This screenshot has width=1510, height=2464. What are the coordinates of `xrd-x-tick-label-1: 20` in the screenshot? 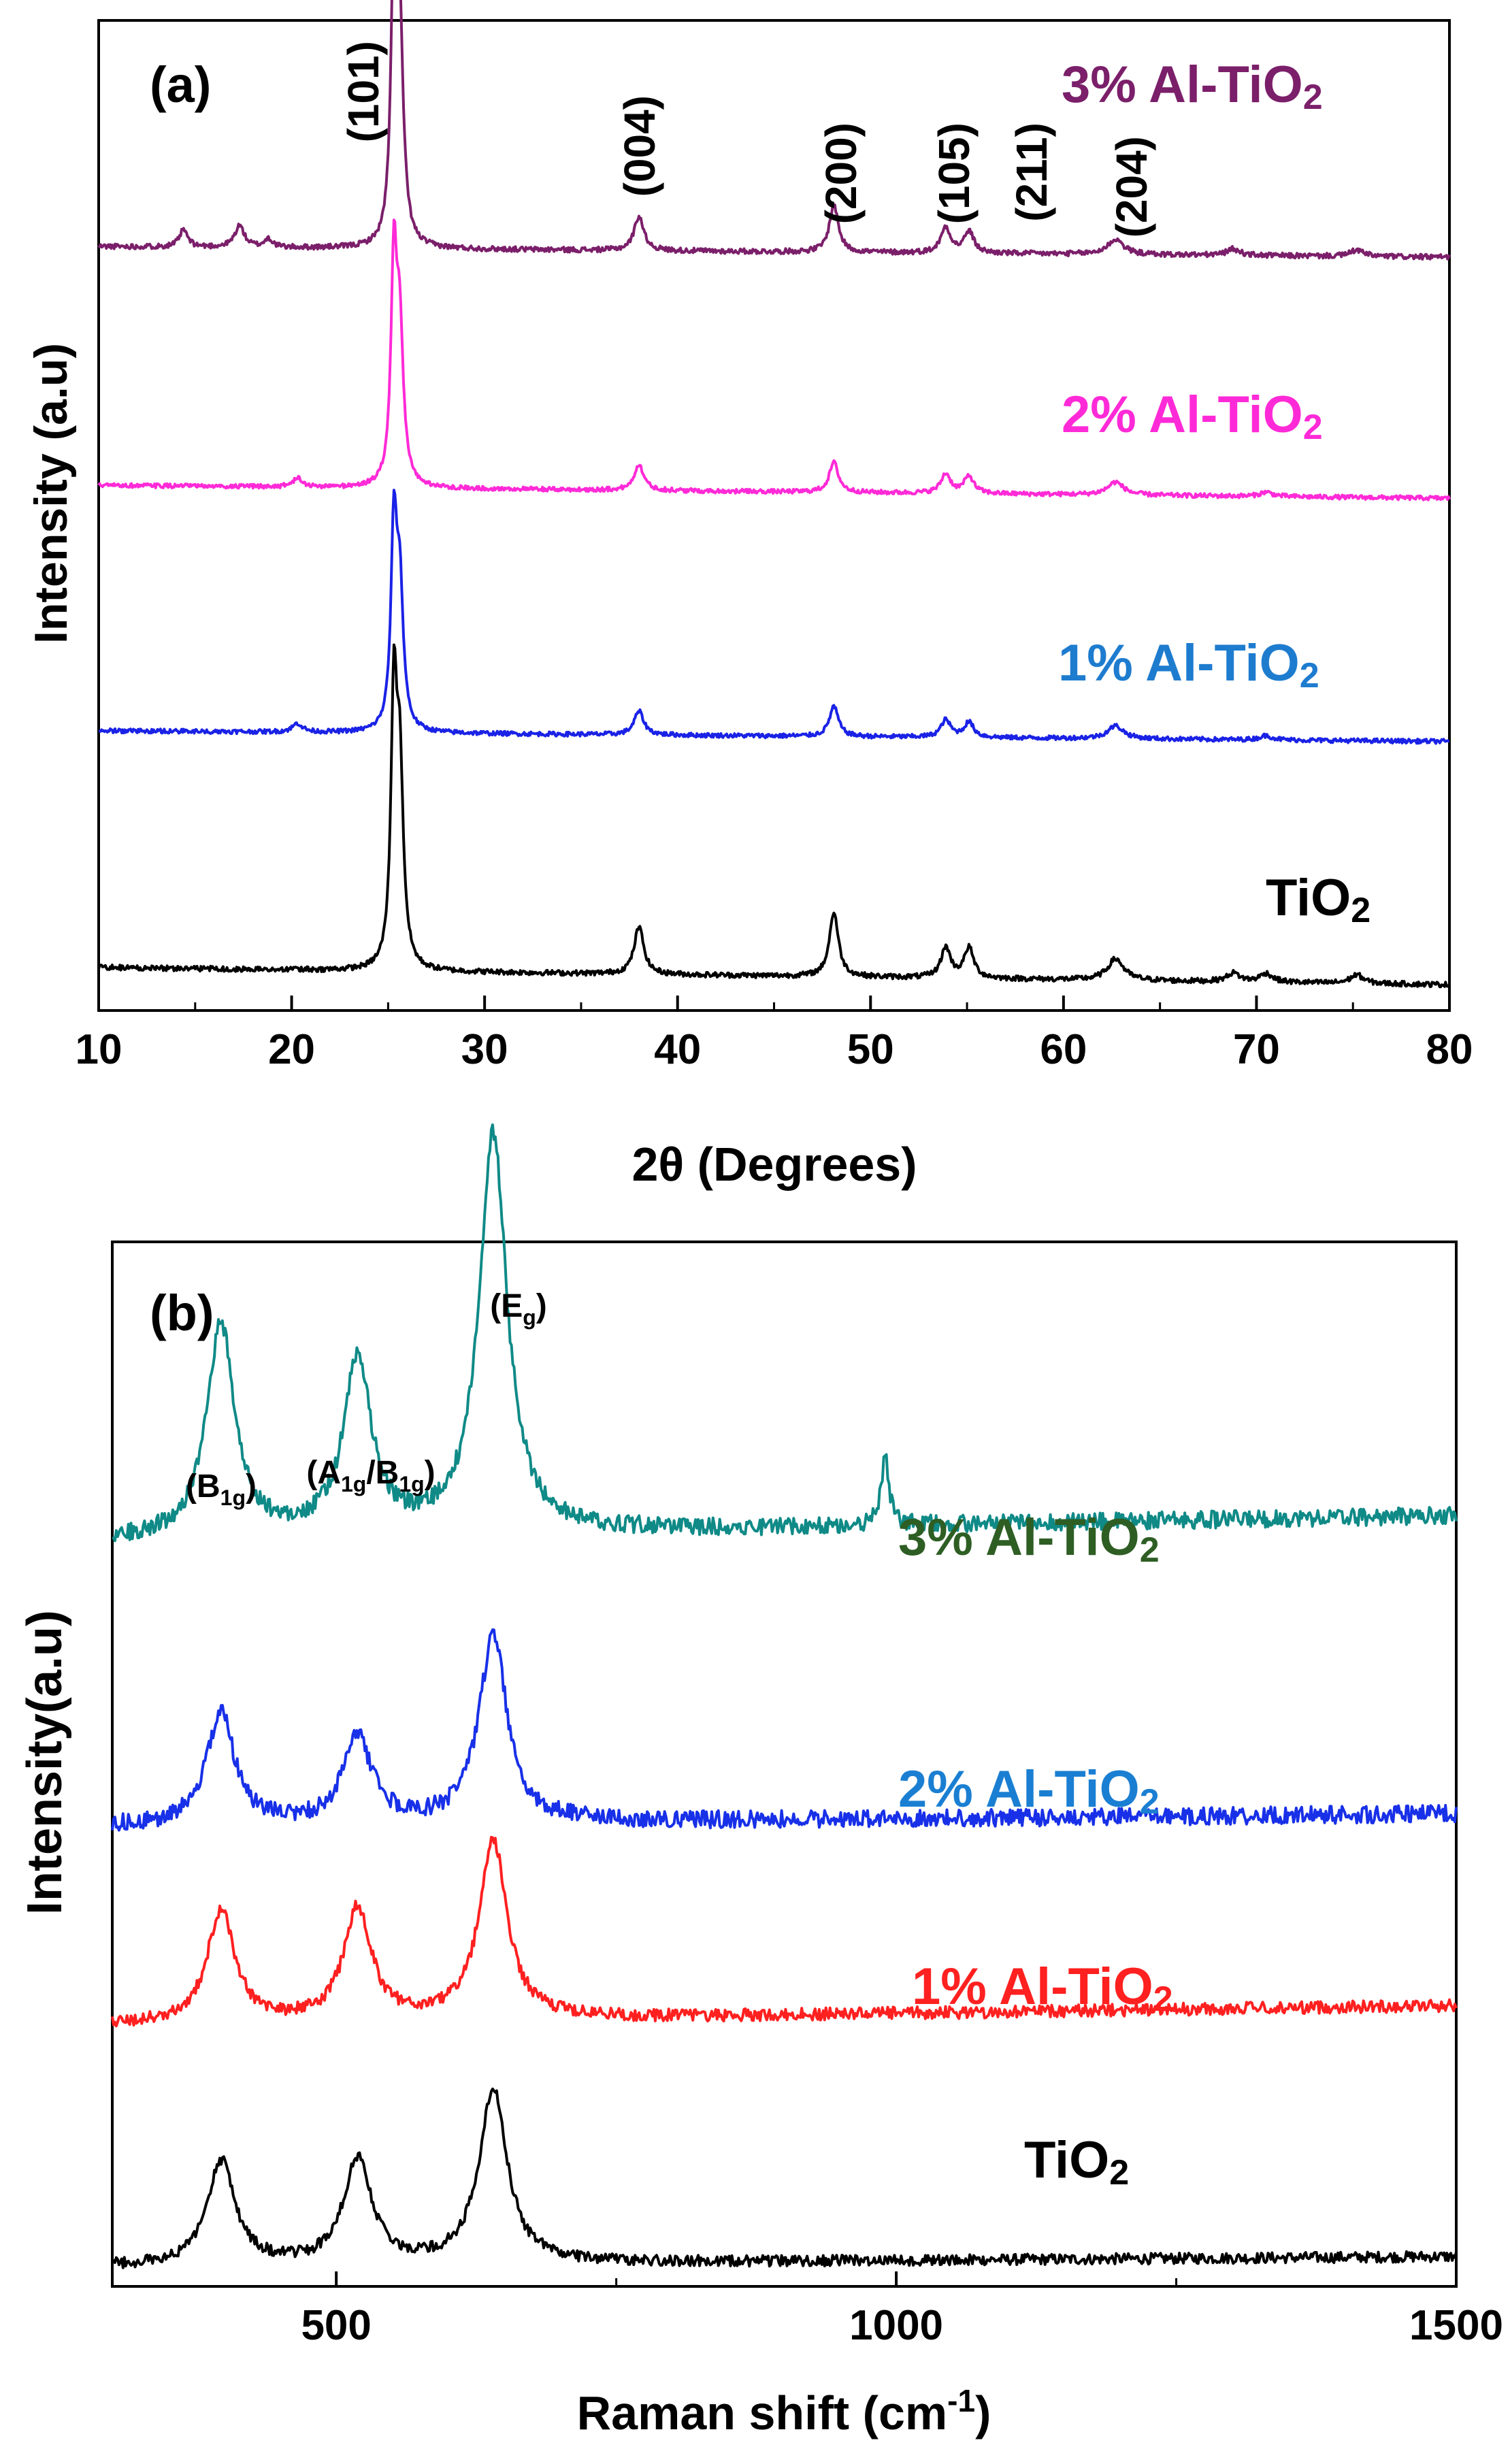 It's located at (291, 1049).